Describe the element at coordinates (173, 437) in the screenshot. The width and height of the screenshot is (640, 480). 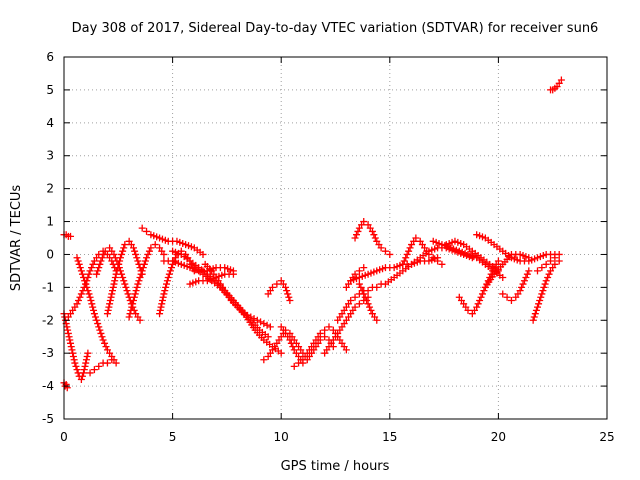
I see `x-tick-label: 5` at that location.